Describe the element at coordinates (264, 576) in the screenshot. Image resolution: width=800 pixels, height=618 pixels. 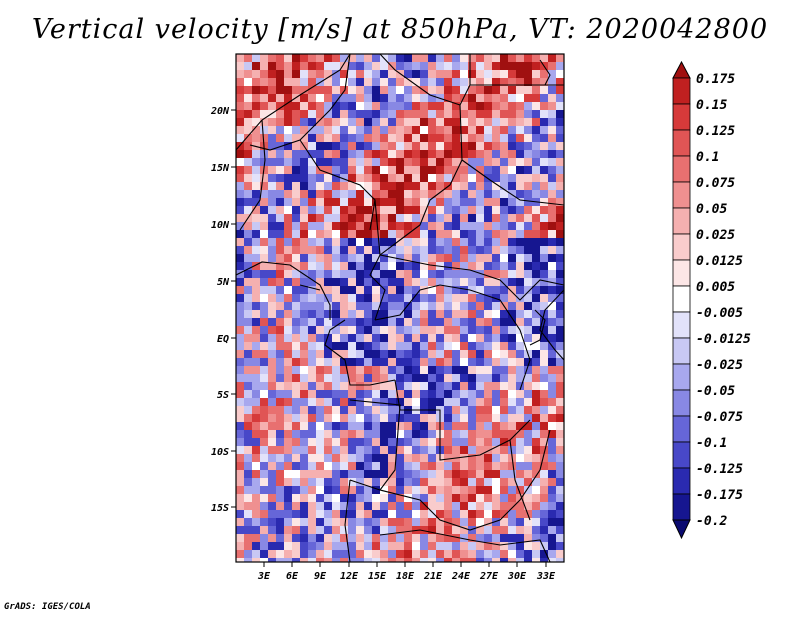
I see `lon-tick-label: 3E` at that location.